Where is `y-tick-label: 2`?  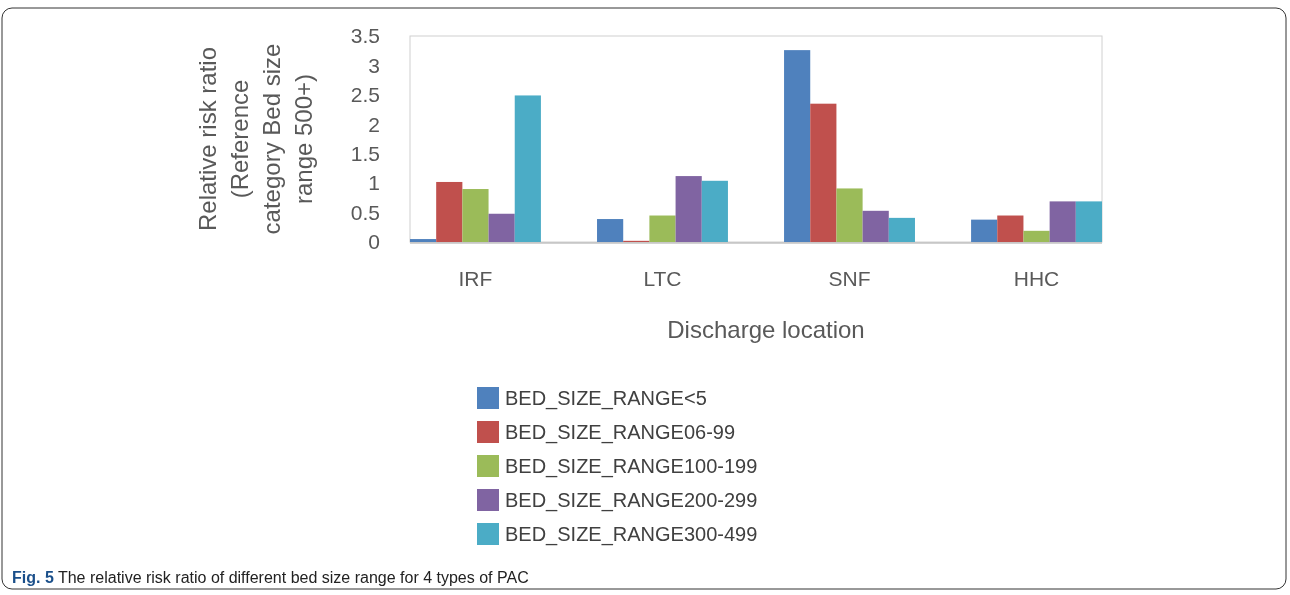 y-tick-label: 2 is located at coordinates (374, 124).